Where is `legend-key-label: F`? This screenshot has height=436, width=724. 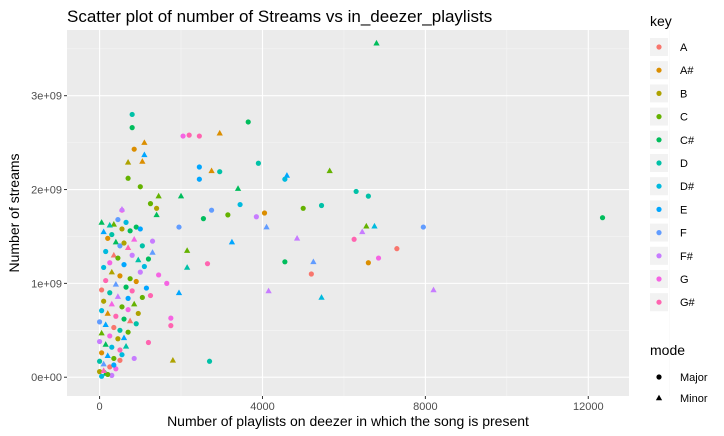
legend-key-label: F is located at coordinates (683, 234).